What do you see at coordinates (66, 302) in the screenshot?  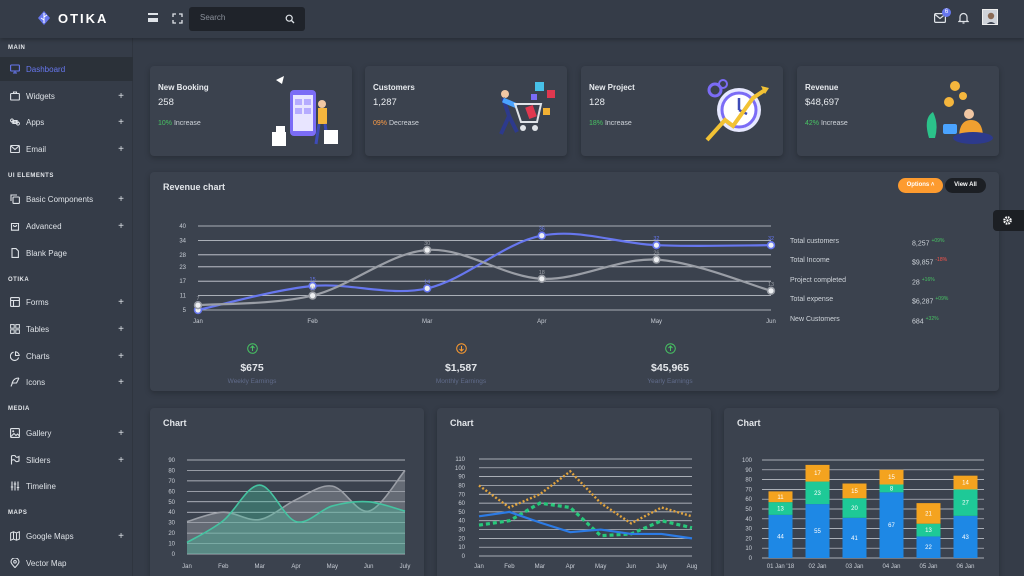 I see `sidebar-item-forms: Forms +` at bounding box center [66, 302].